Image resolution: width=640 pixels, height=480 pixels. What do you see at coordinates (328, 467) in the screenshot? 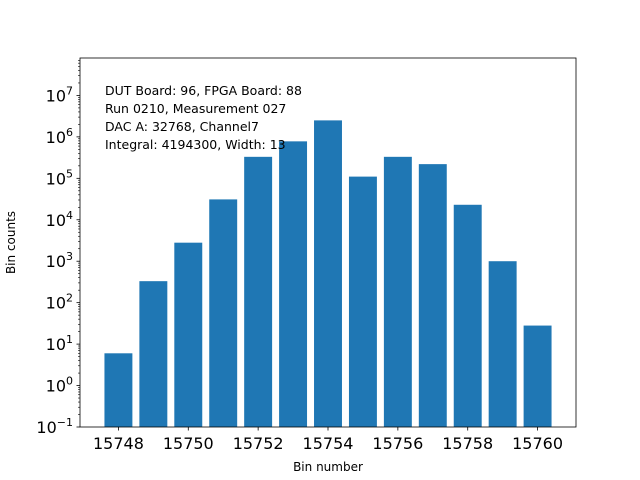
I see `x-axis-label: Bin number` at bounding box center [328, 467].